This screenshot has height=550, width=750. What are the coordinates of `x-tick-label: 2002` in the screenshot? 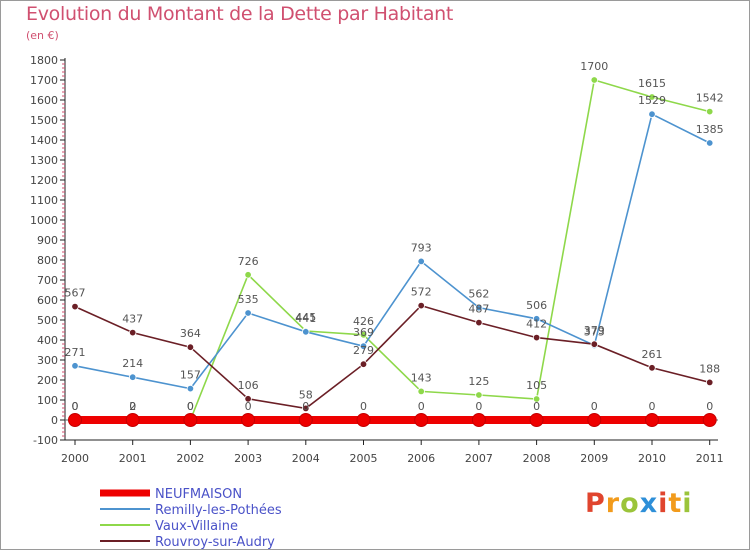 It's located at (190, 458).